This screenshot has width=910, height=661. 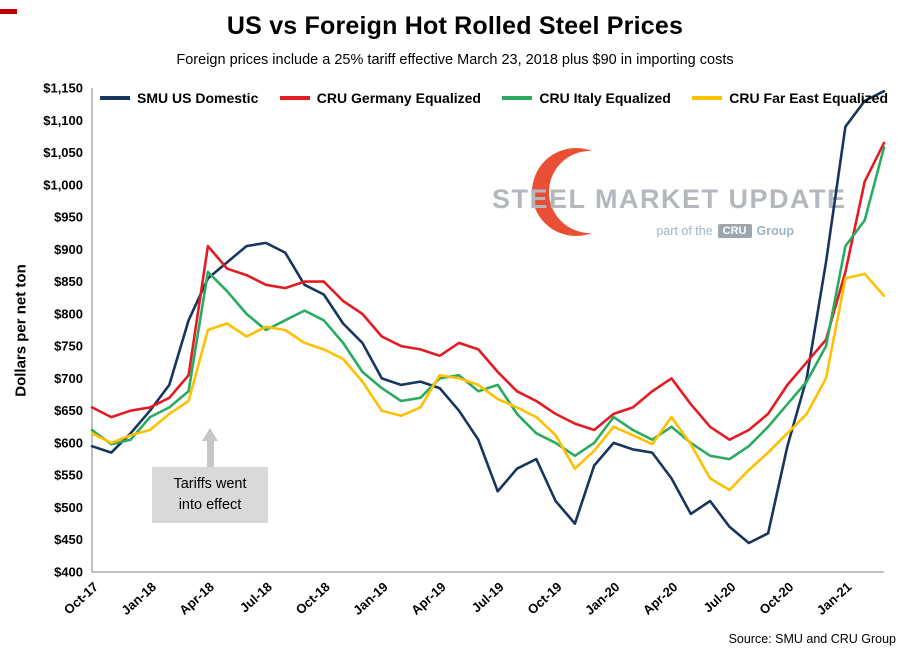 What do you see at coordinates (210, 505) in the screenshot?
I see `annotation-line2: into effect` at bounding box center [210, 505].